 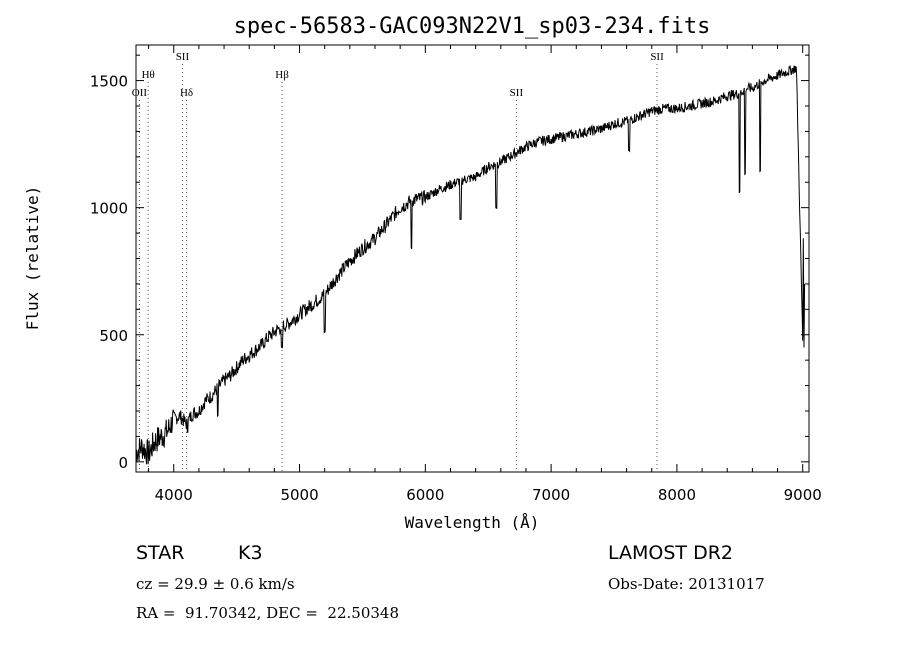 I want to click on object-class: STAR, so click(x=160, y=553).